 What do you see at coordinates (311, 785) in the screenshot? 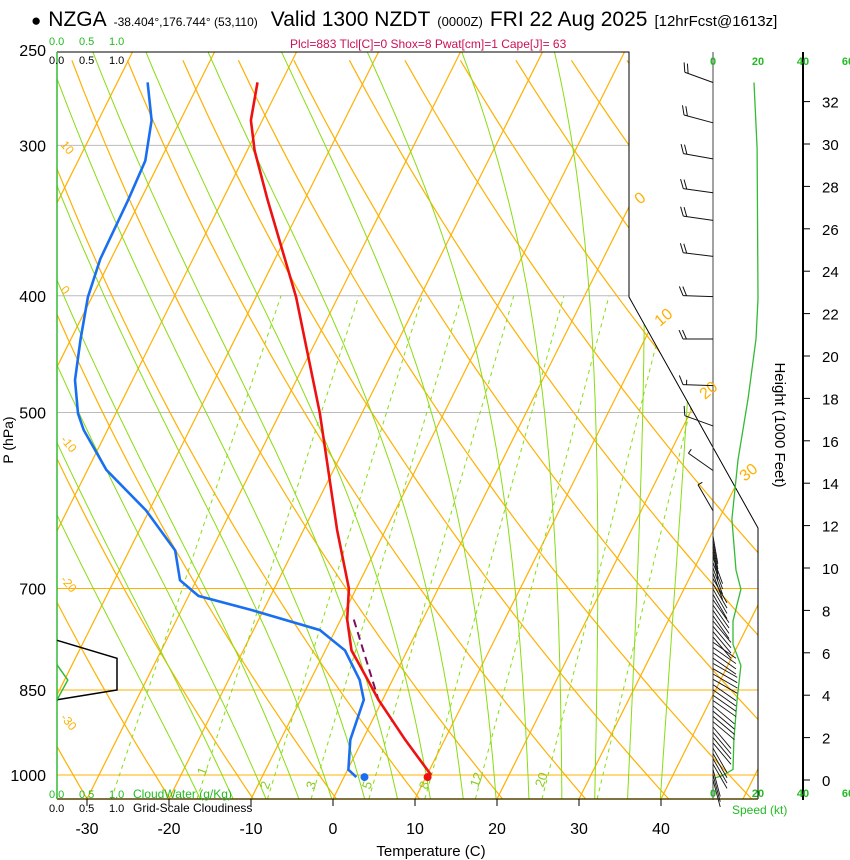
I see `mixing-ratio-label: 3` at bounding box center [311, 785].